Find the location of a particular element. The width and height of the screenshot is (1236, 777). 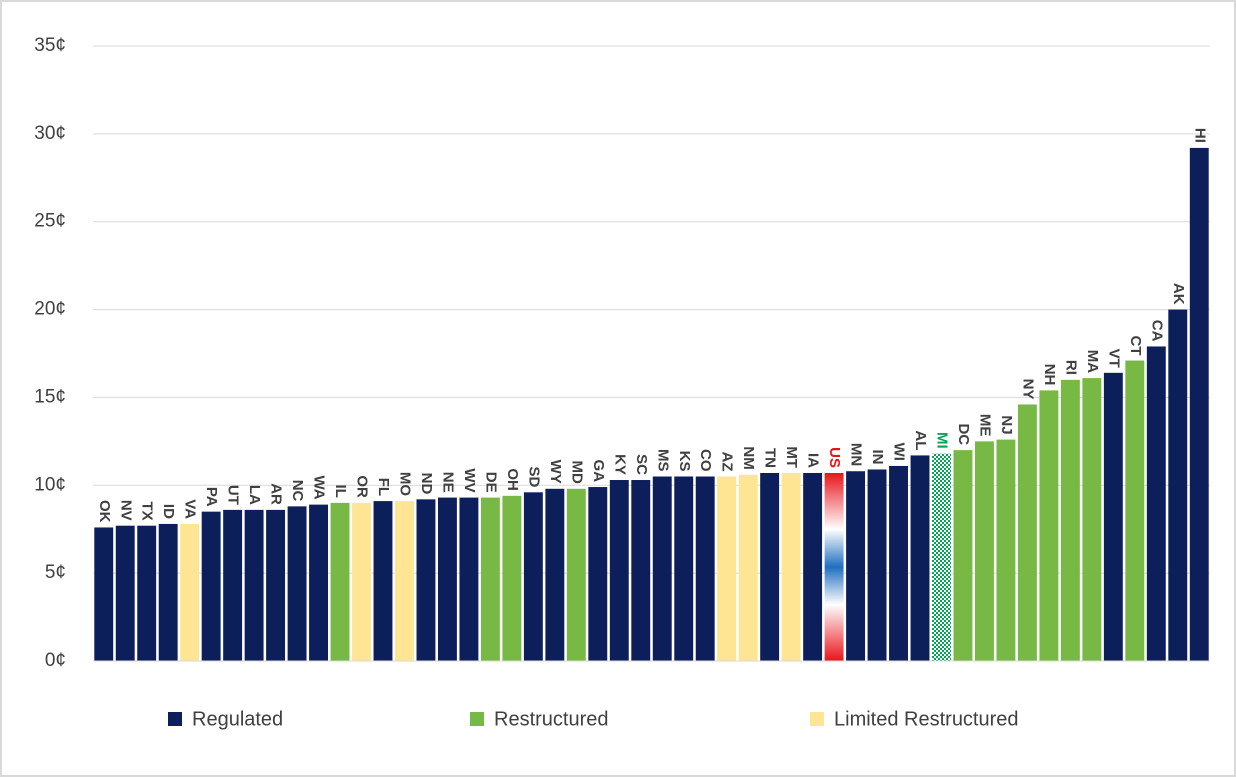

x-tick-label: WI is located at coordinates (899, 452).